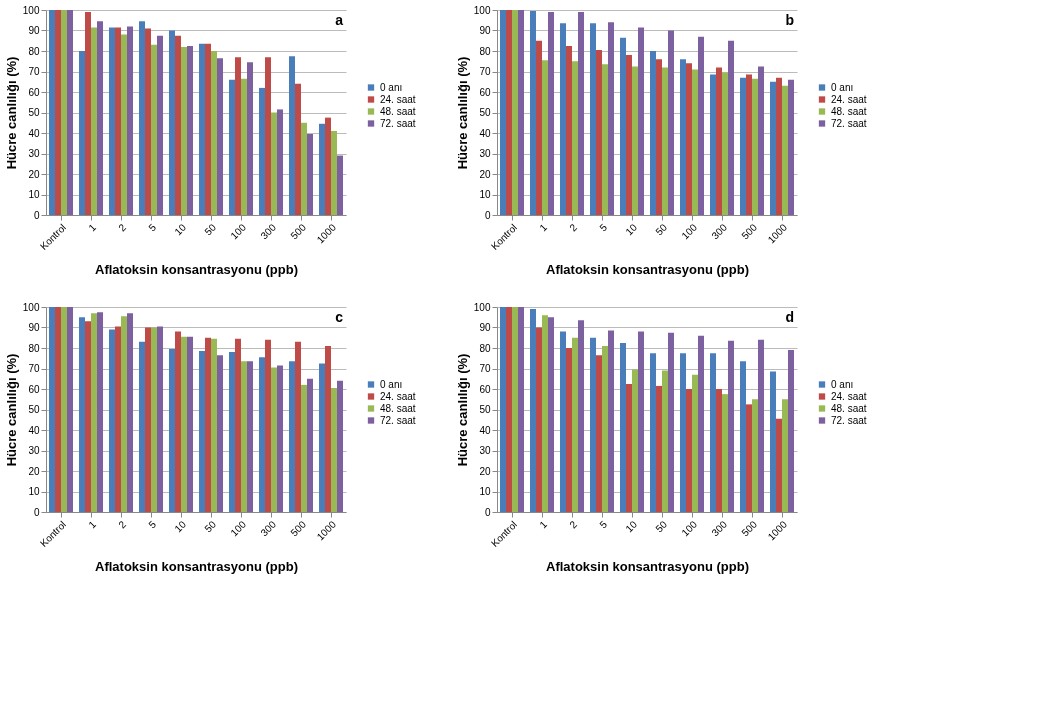 This screenshot has width=1060, height=720. Describe the element at coordinates (34, 174) in the screenshot. I see `y-tick-label: 20` at that location.